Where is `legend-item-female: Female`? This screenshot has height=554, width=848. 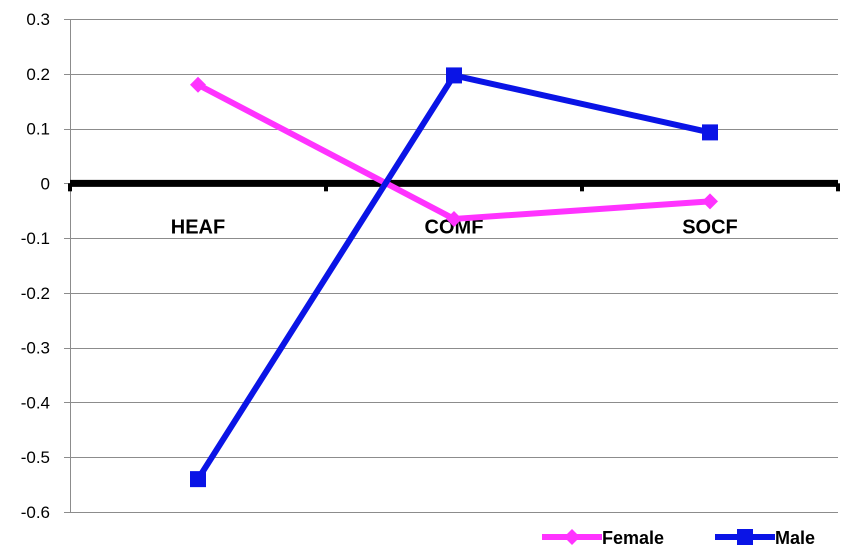 legend-item-female: Female is located at coordinates (603, 538).